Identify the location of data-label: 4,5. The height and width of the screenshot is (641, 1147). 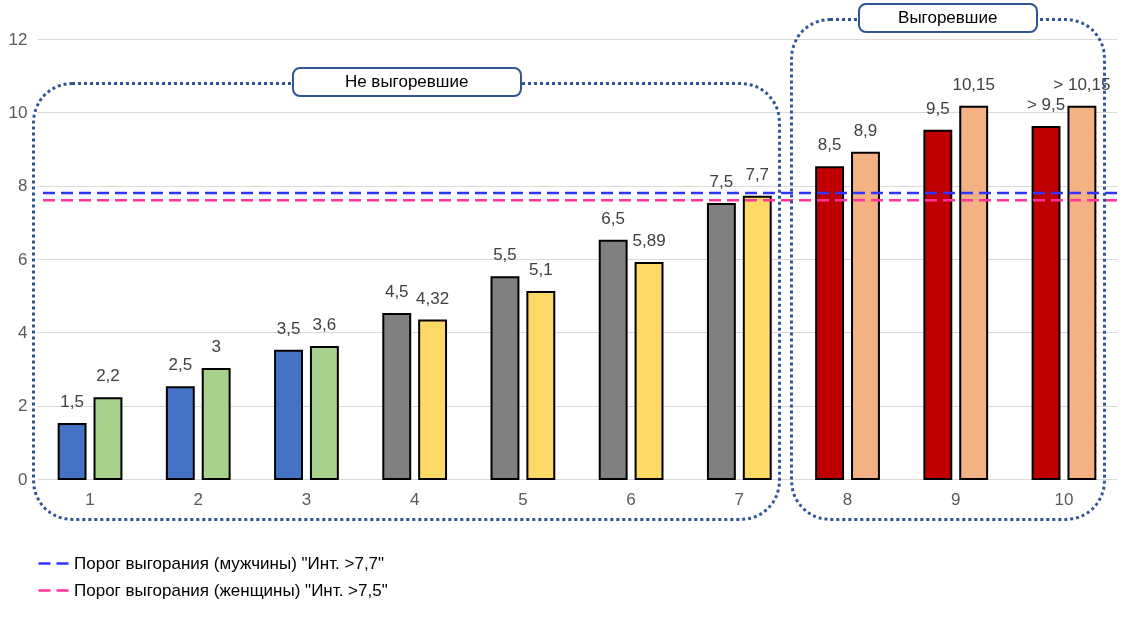
(396, 291).